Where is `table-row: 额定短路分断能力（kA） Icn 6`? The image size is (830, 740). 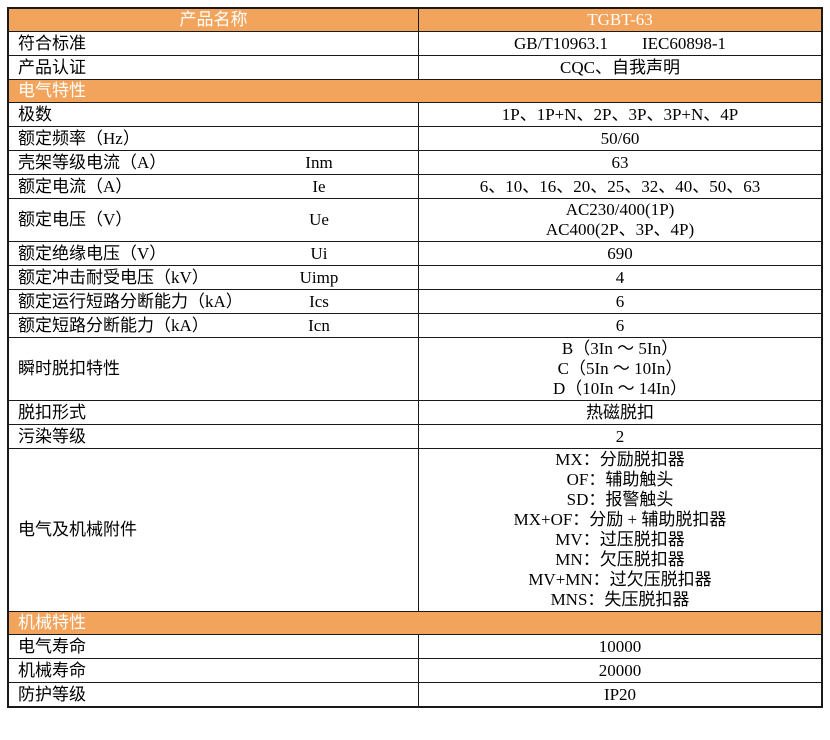 table-row: 额定短路分断能力（kA） Icn 6 is located at coordinates (415, 325).